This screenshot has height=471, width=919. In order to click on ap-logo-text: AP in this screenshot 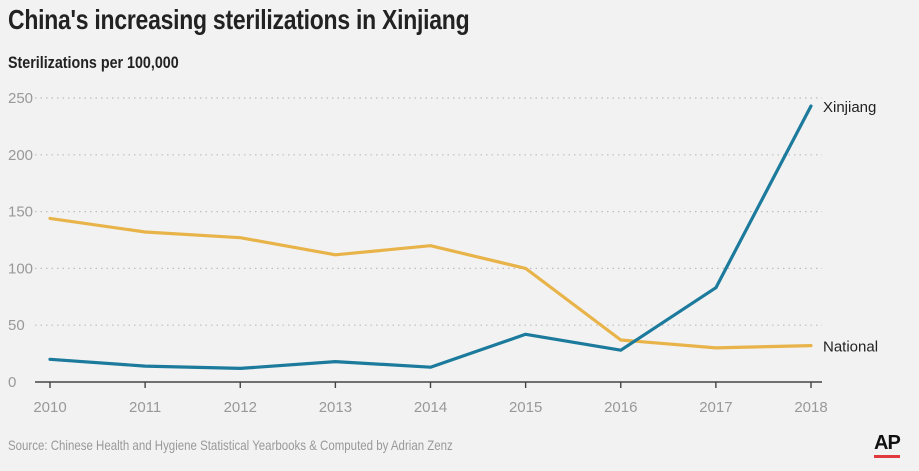, I will do `click(887, 443)`.